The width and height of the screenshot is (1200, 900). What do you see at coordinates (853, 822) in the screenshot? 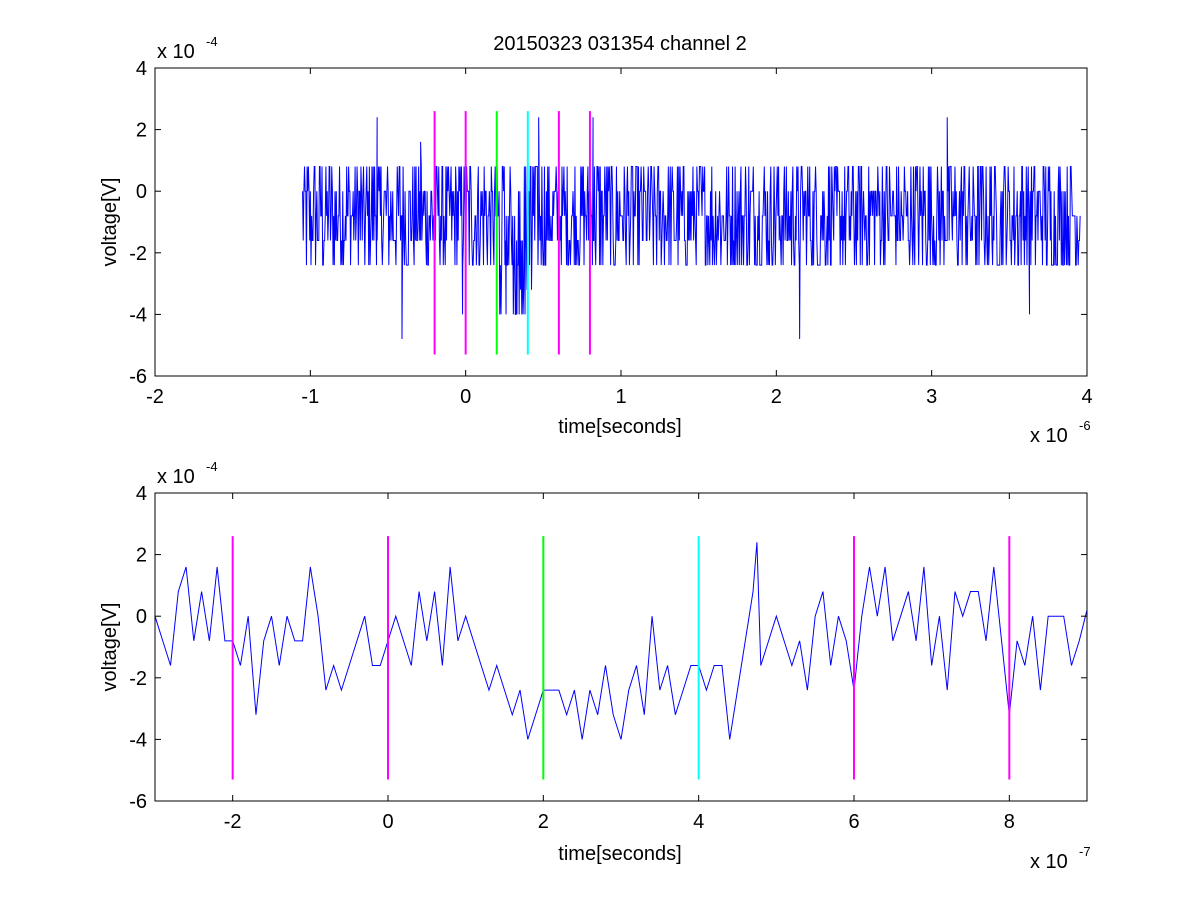
I see `bottom-x-tick-label: 6` at bounding box center [853, 822].